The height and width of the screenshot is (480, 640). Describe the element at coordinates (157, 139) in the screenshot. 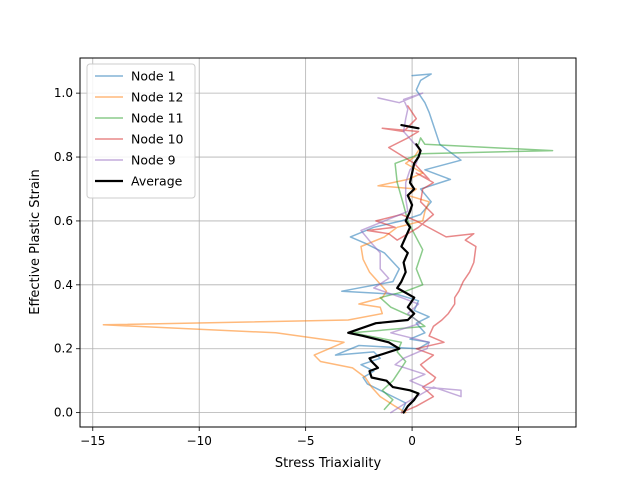

I see `legend-label: Node 10` at that location.